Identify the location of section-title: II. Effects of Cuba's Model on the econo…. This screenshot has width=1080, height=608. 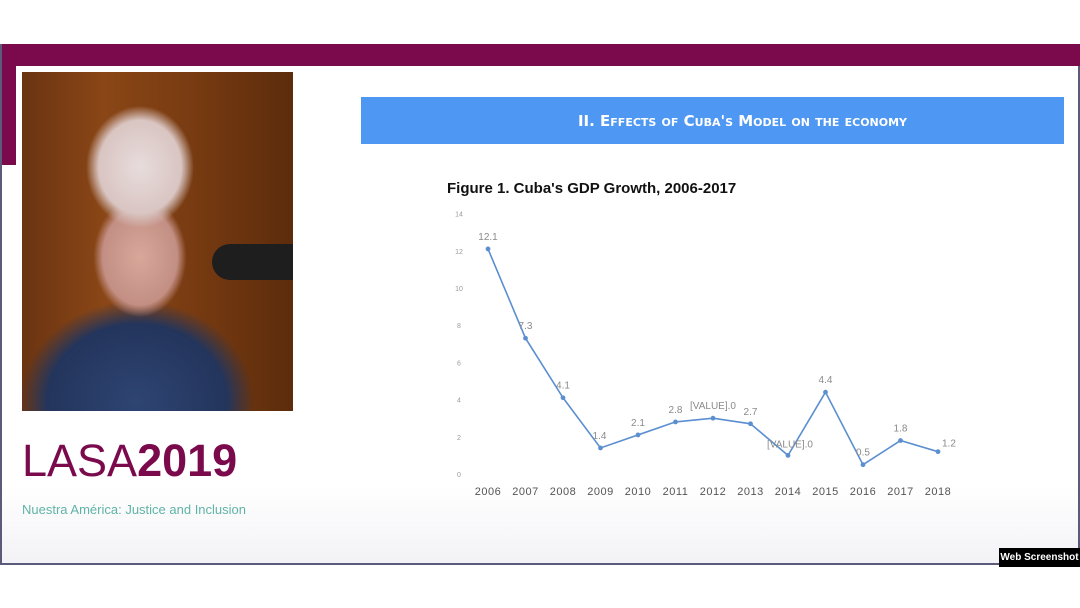
(742, 120).